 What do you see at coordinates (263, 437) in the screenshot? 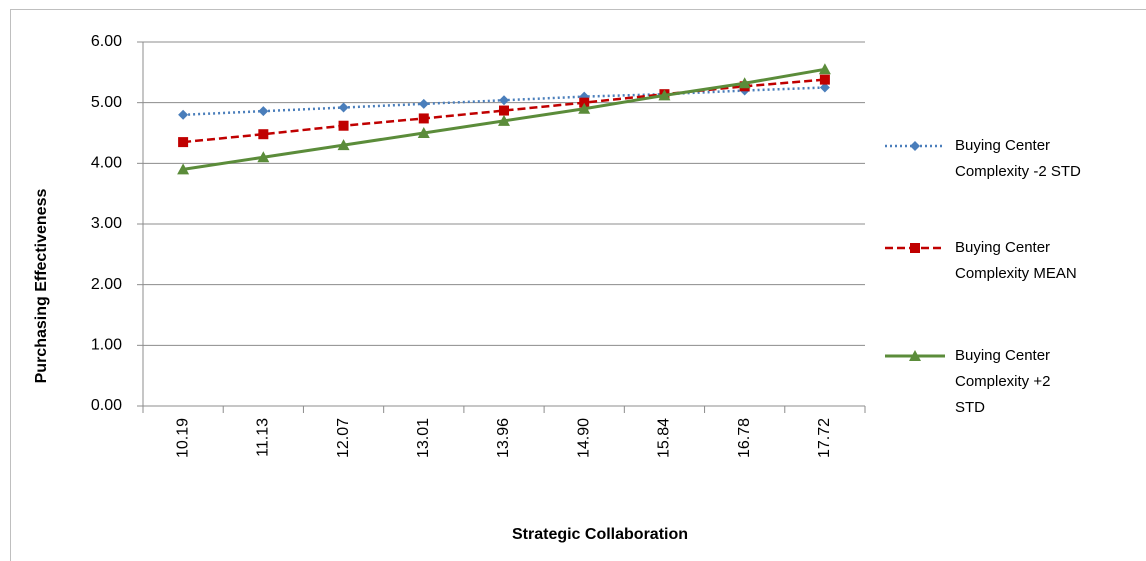
I see `x-tick-label: 11.13` at bounding box center [263, 437].